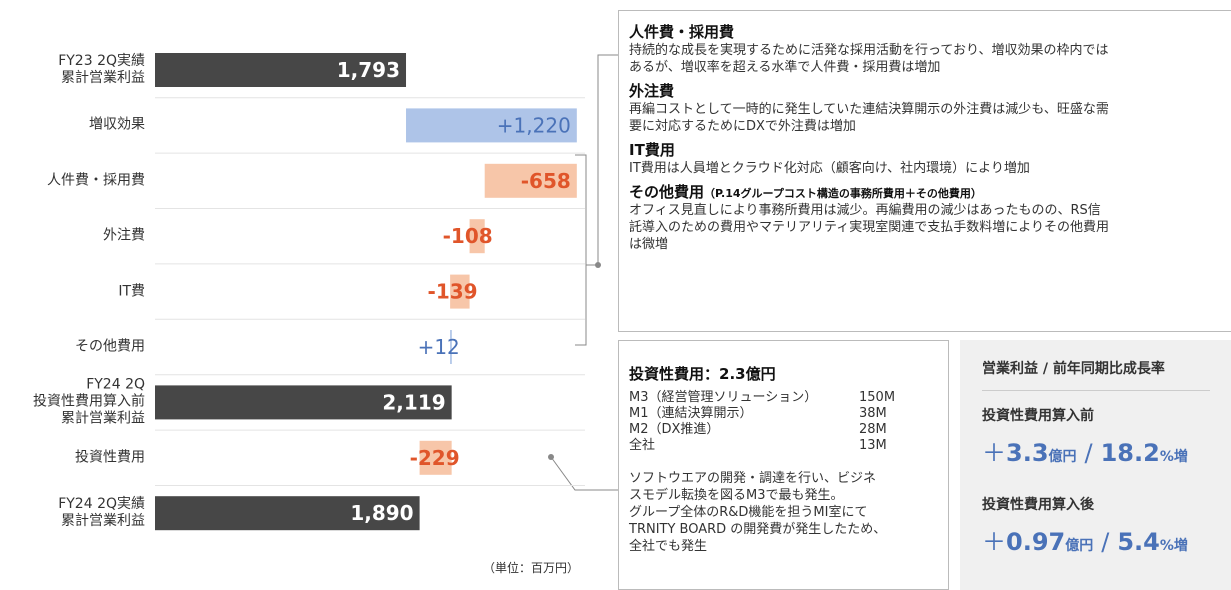 The width and height of the screenshot is (1231, 590). I want to click on value-label: +12, so click(439, 347).